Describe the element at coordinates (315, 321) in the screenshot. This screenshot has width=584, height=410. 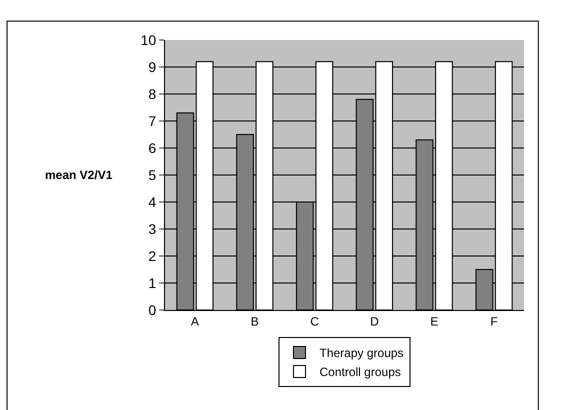
I see `x-tick-label: C` at that location.